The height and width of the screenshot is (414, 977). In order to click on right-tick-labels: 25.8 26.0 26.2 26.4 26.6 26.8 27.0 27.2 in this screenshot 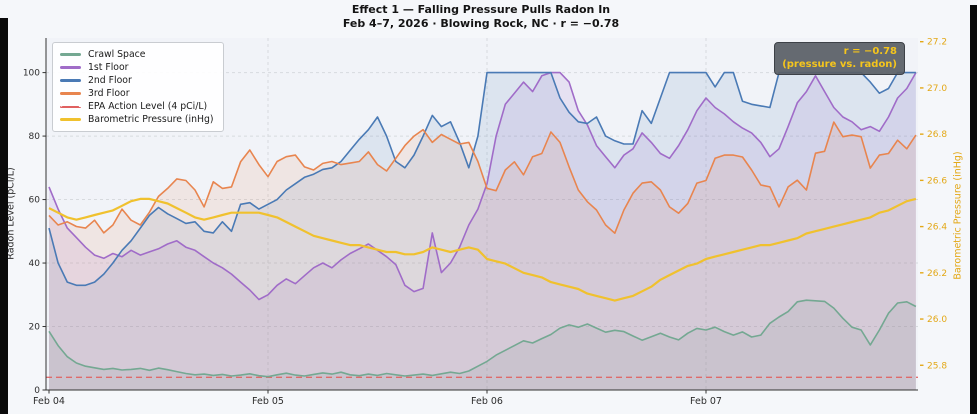, I will do `click(933, 204)`.